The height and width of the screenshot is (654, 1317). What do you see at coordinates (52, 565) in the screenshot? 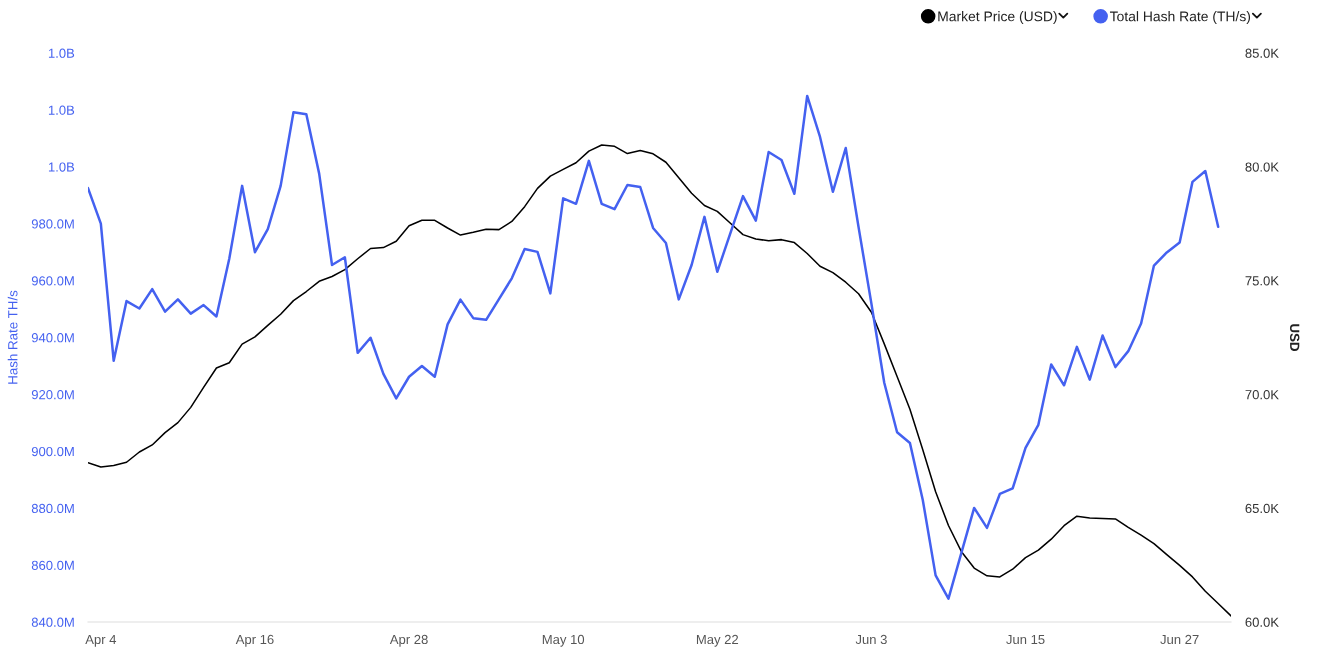
I see `y-tick-label: 860.0M` at bounding box center [52, 565].